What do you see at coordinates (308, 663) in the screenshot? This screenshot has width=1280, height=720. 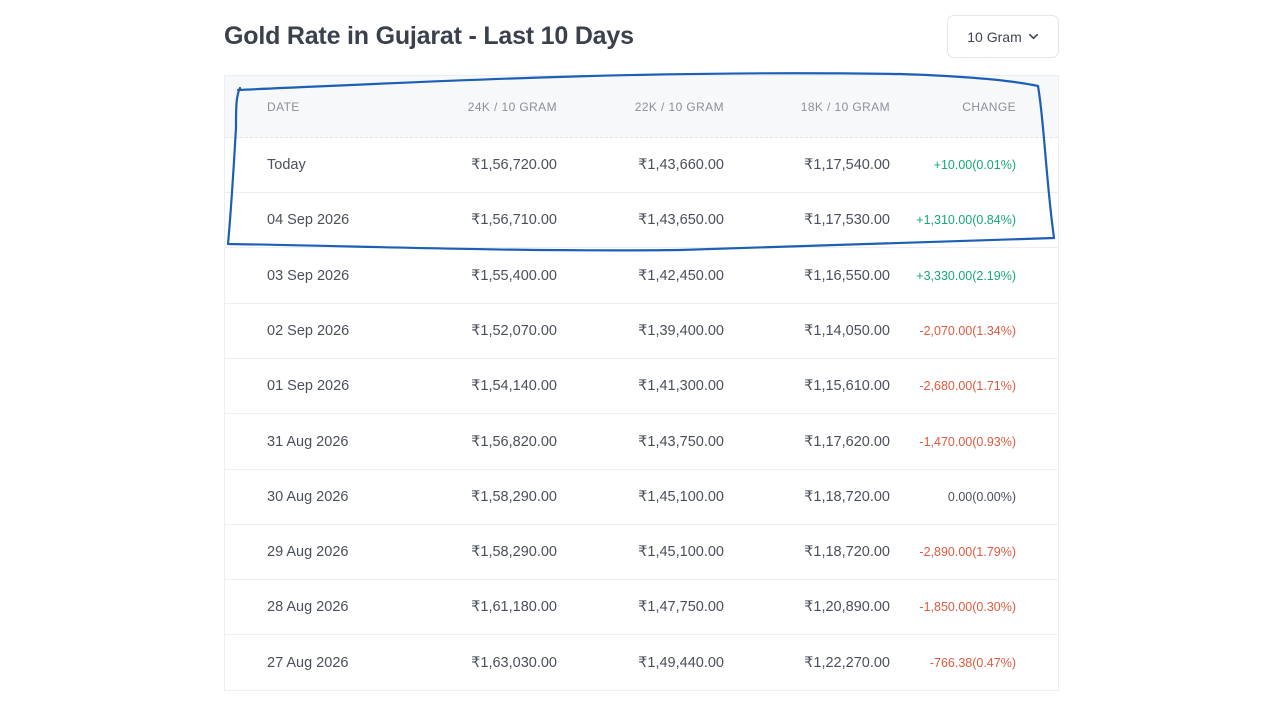 I see `cell-date: 27 Aug 2026` at bounding box center [308, 663].